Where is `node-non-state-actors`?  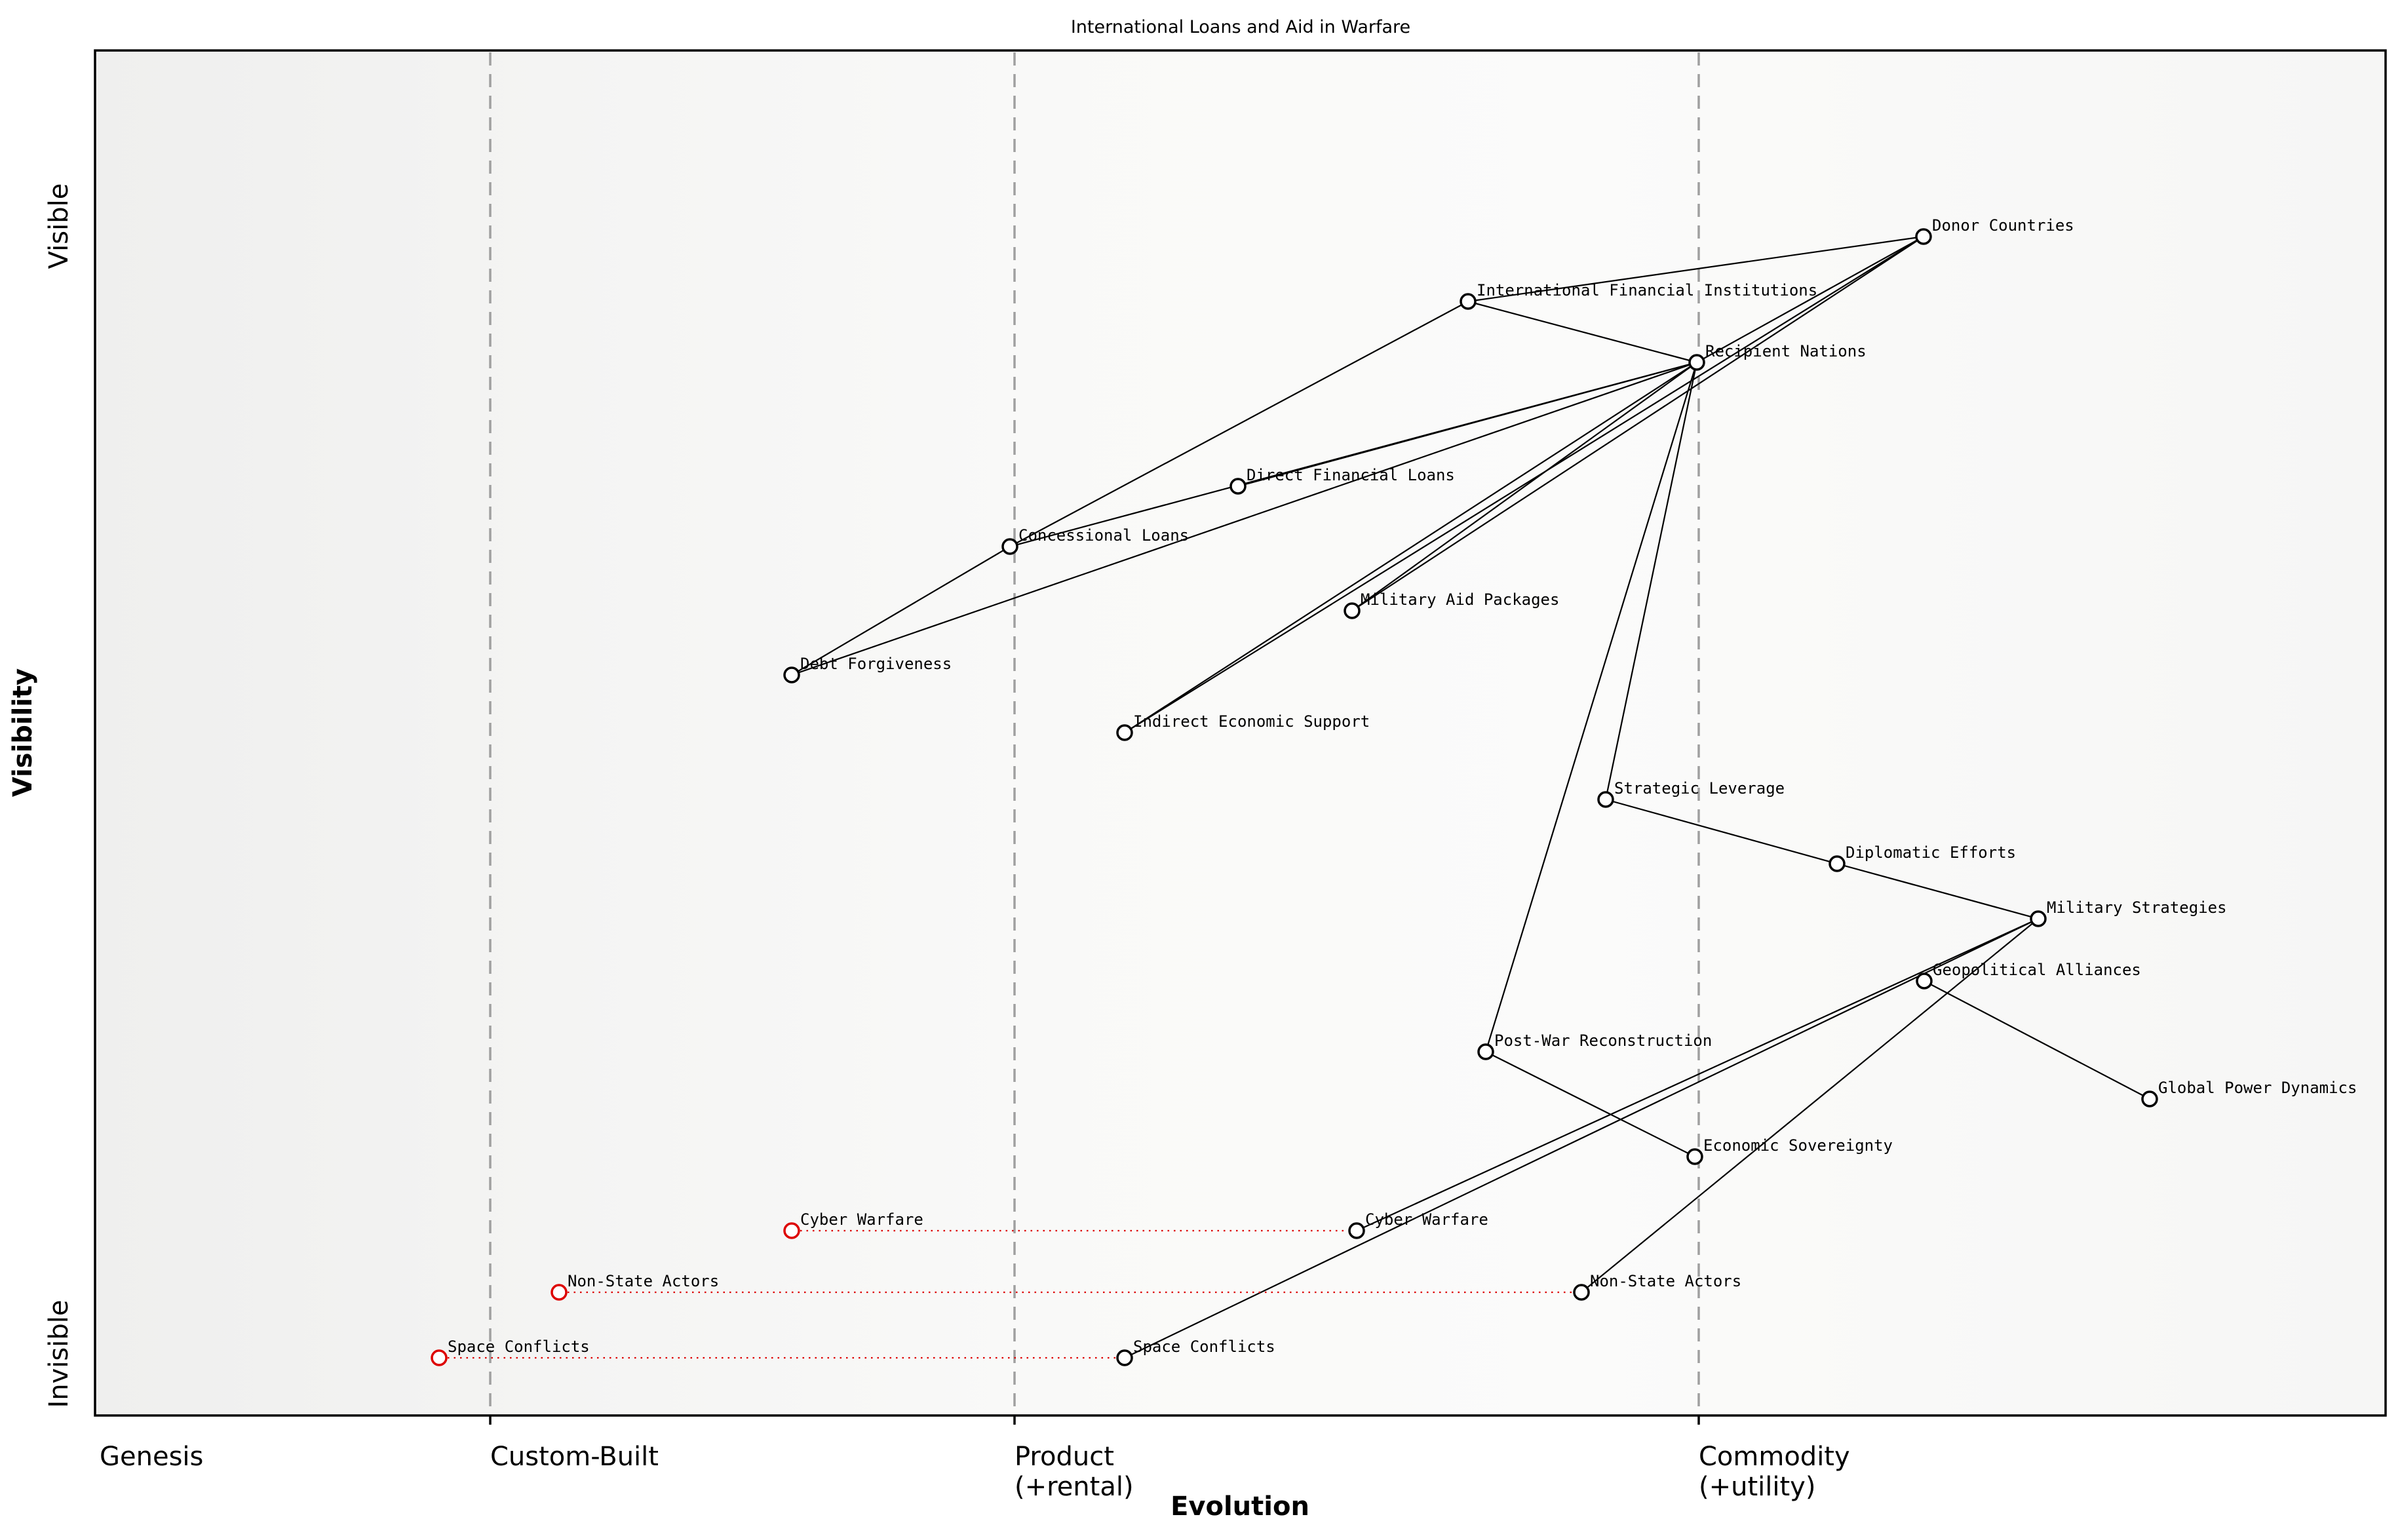 node-non-state-actors is located at coordinates (1581, 1292).